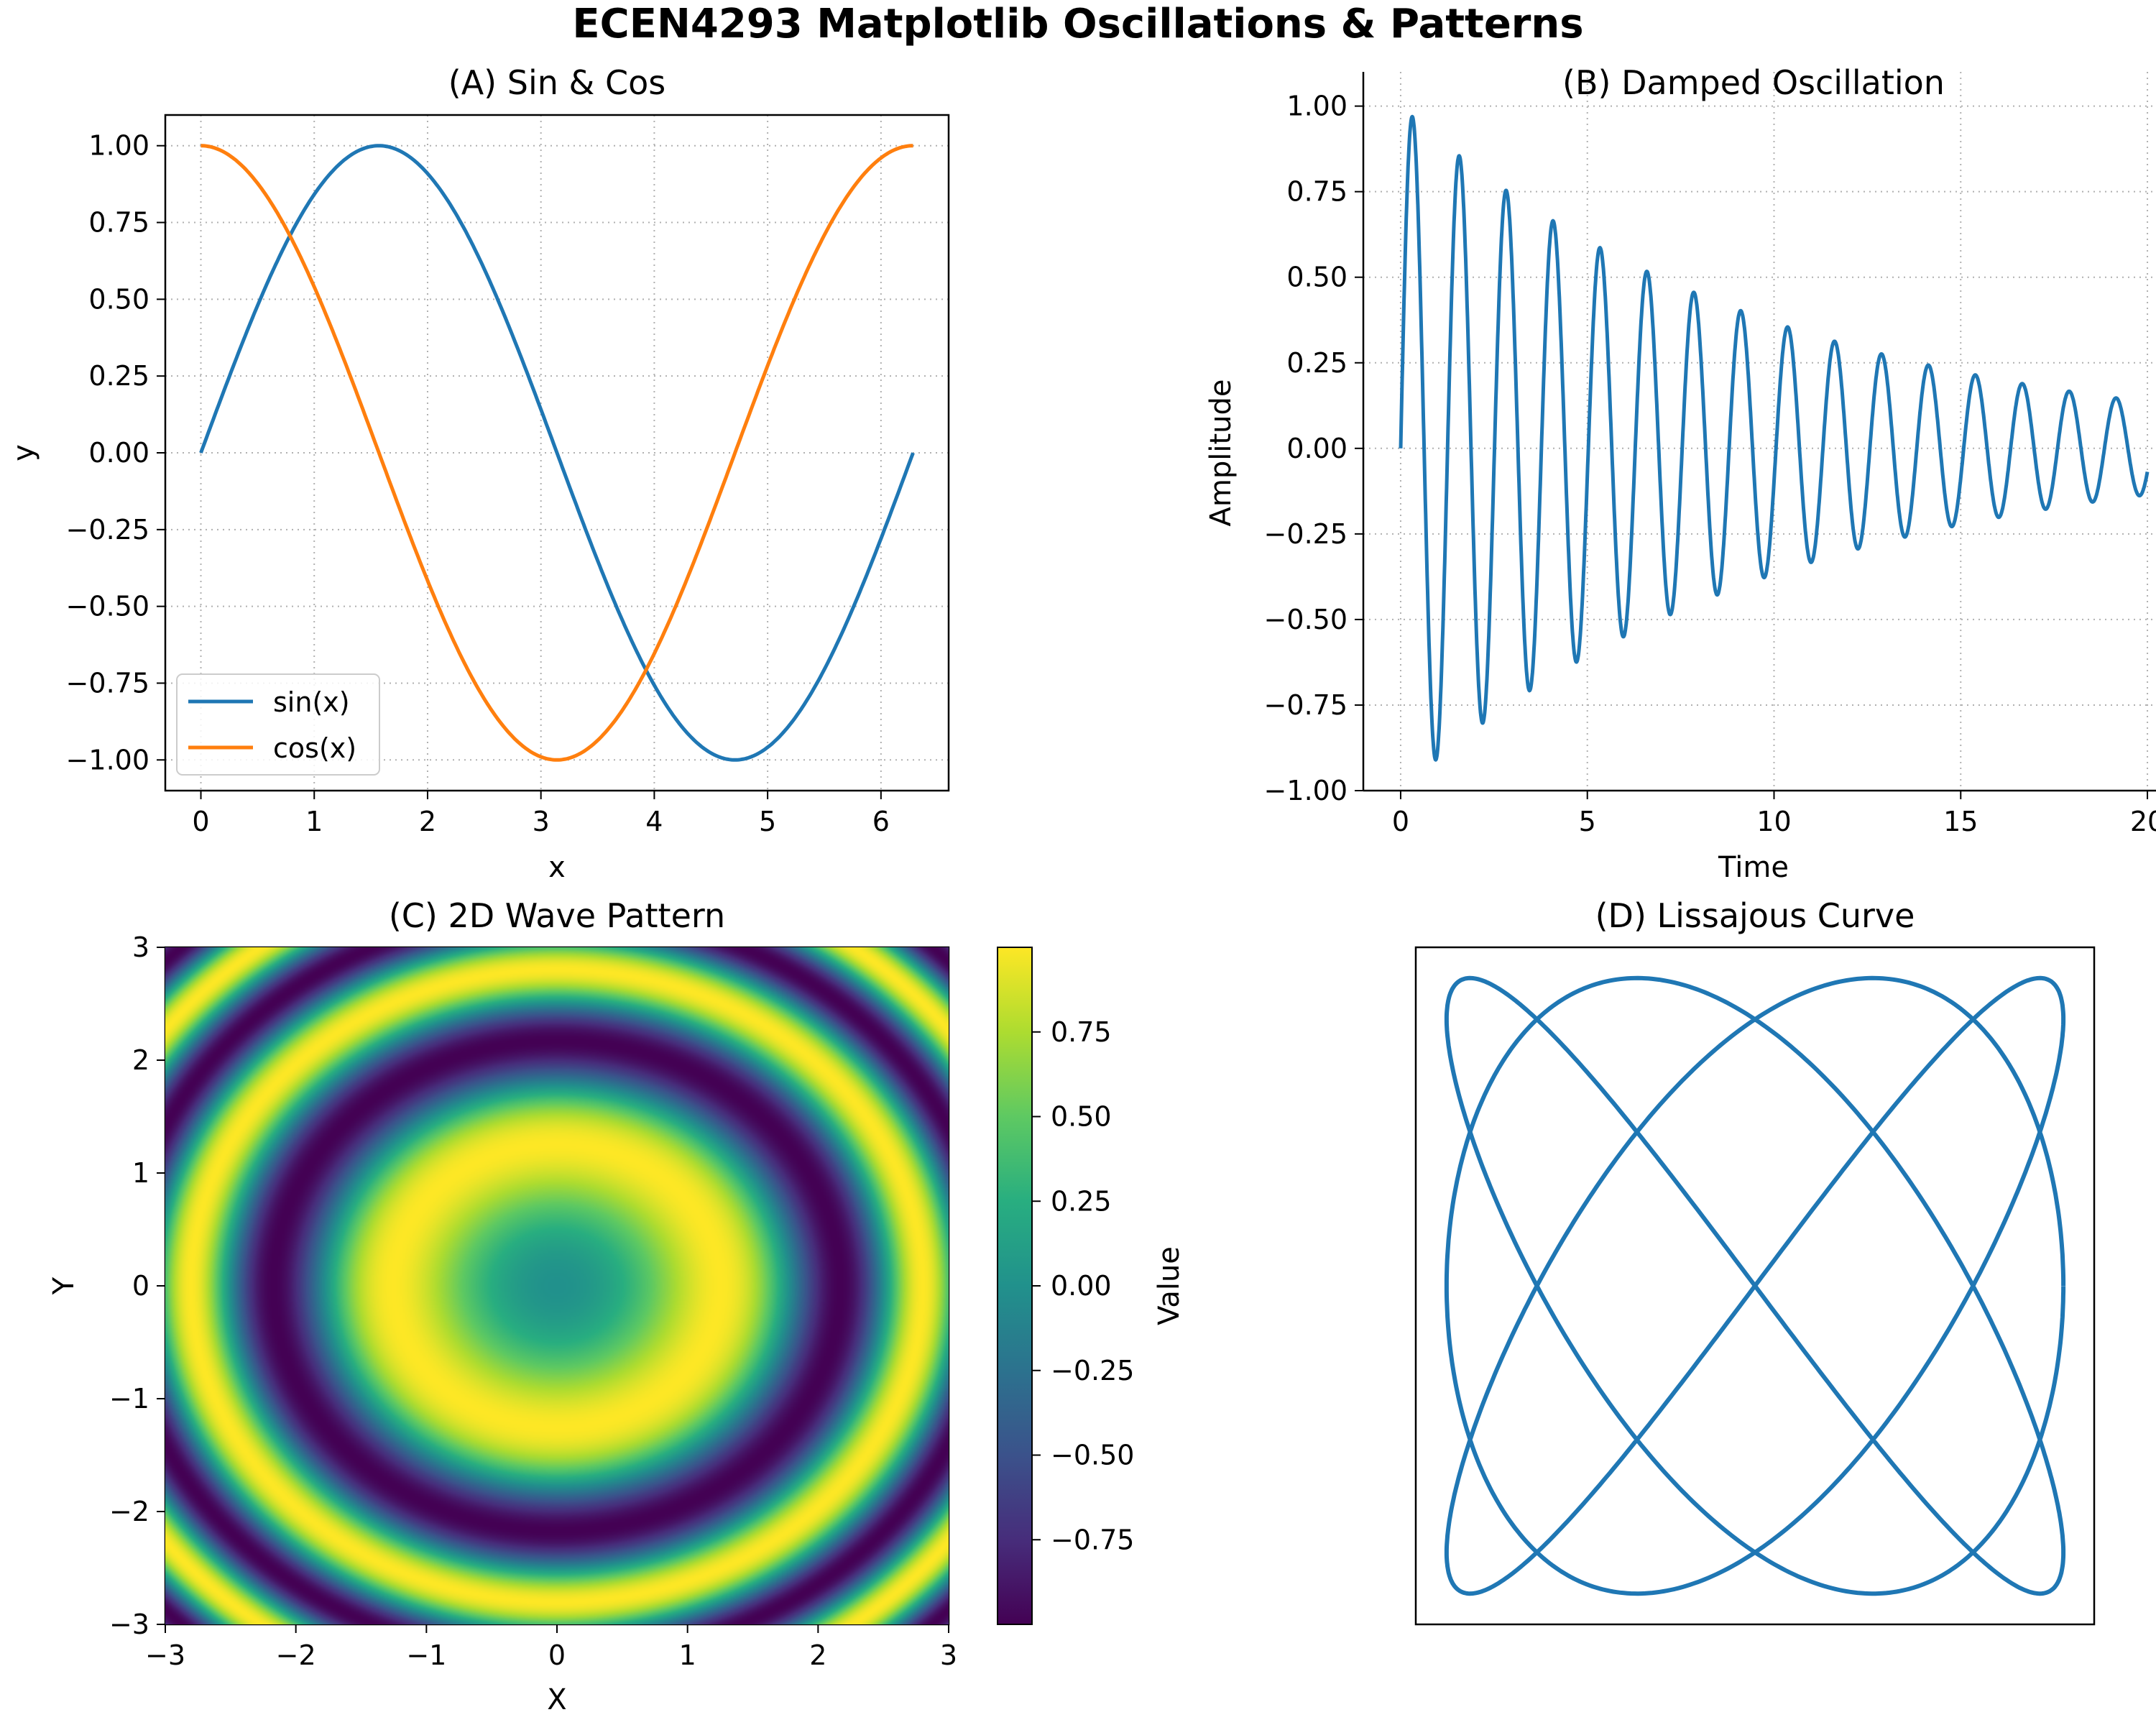  I want to click on tick-label-y-b: 0.00, so click(1317, 448).